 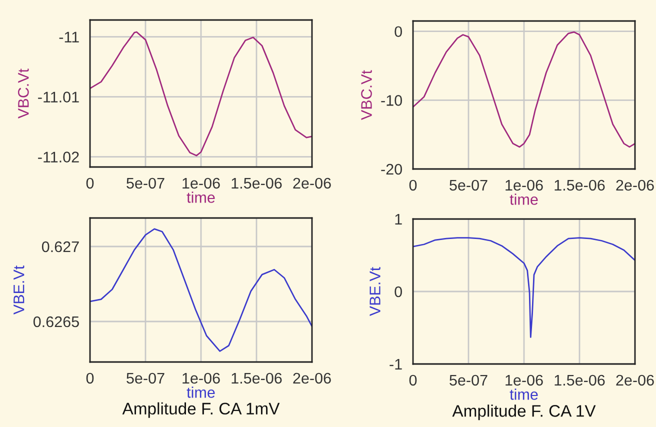 What do you see at coordinates (391, 100) in the screenshot?
I see `y-tick-label: -10` at bounding box center [391, 100].